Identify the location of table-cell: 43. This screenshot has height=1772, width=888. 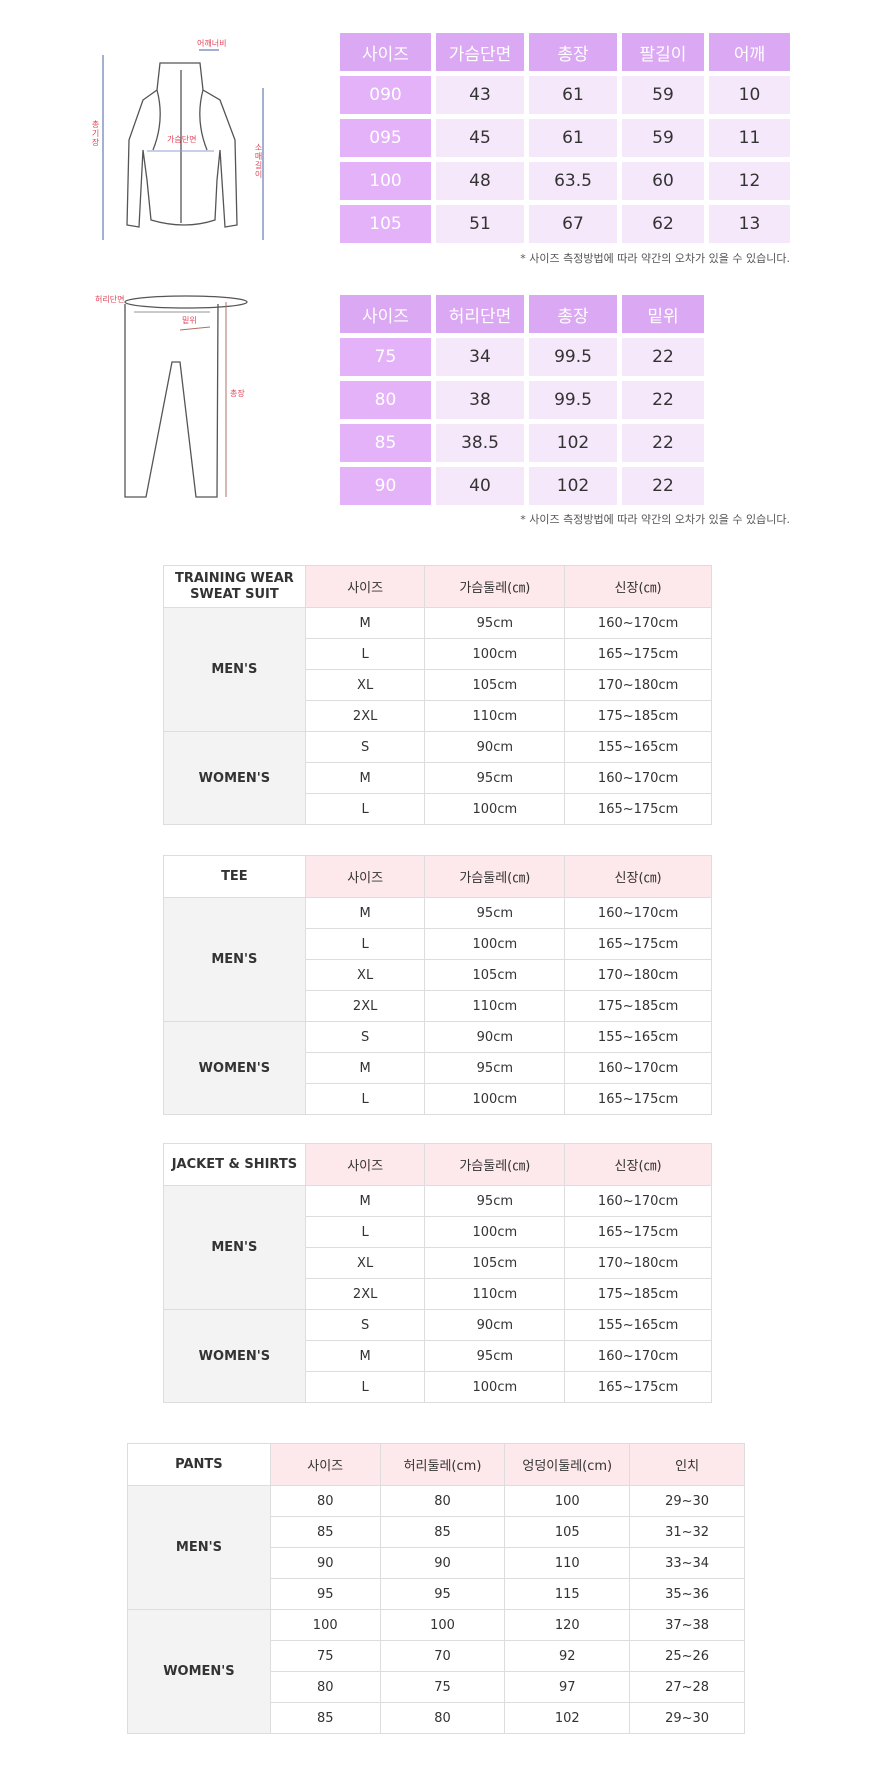
(480, 95).